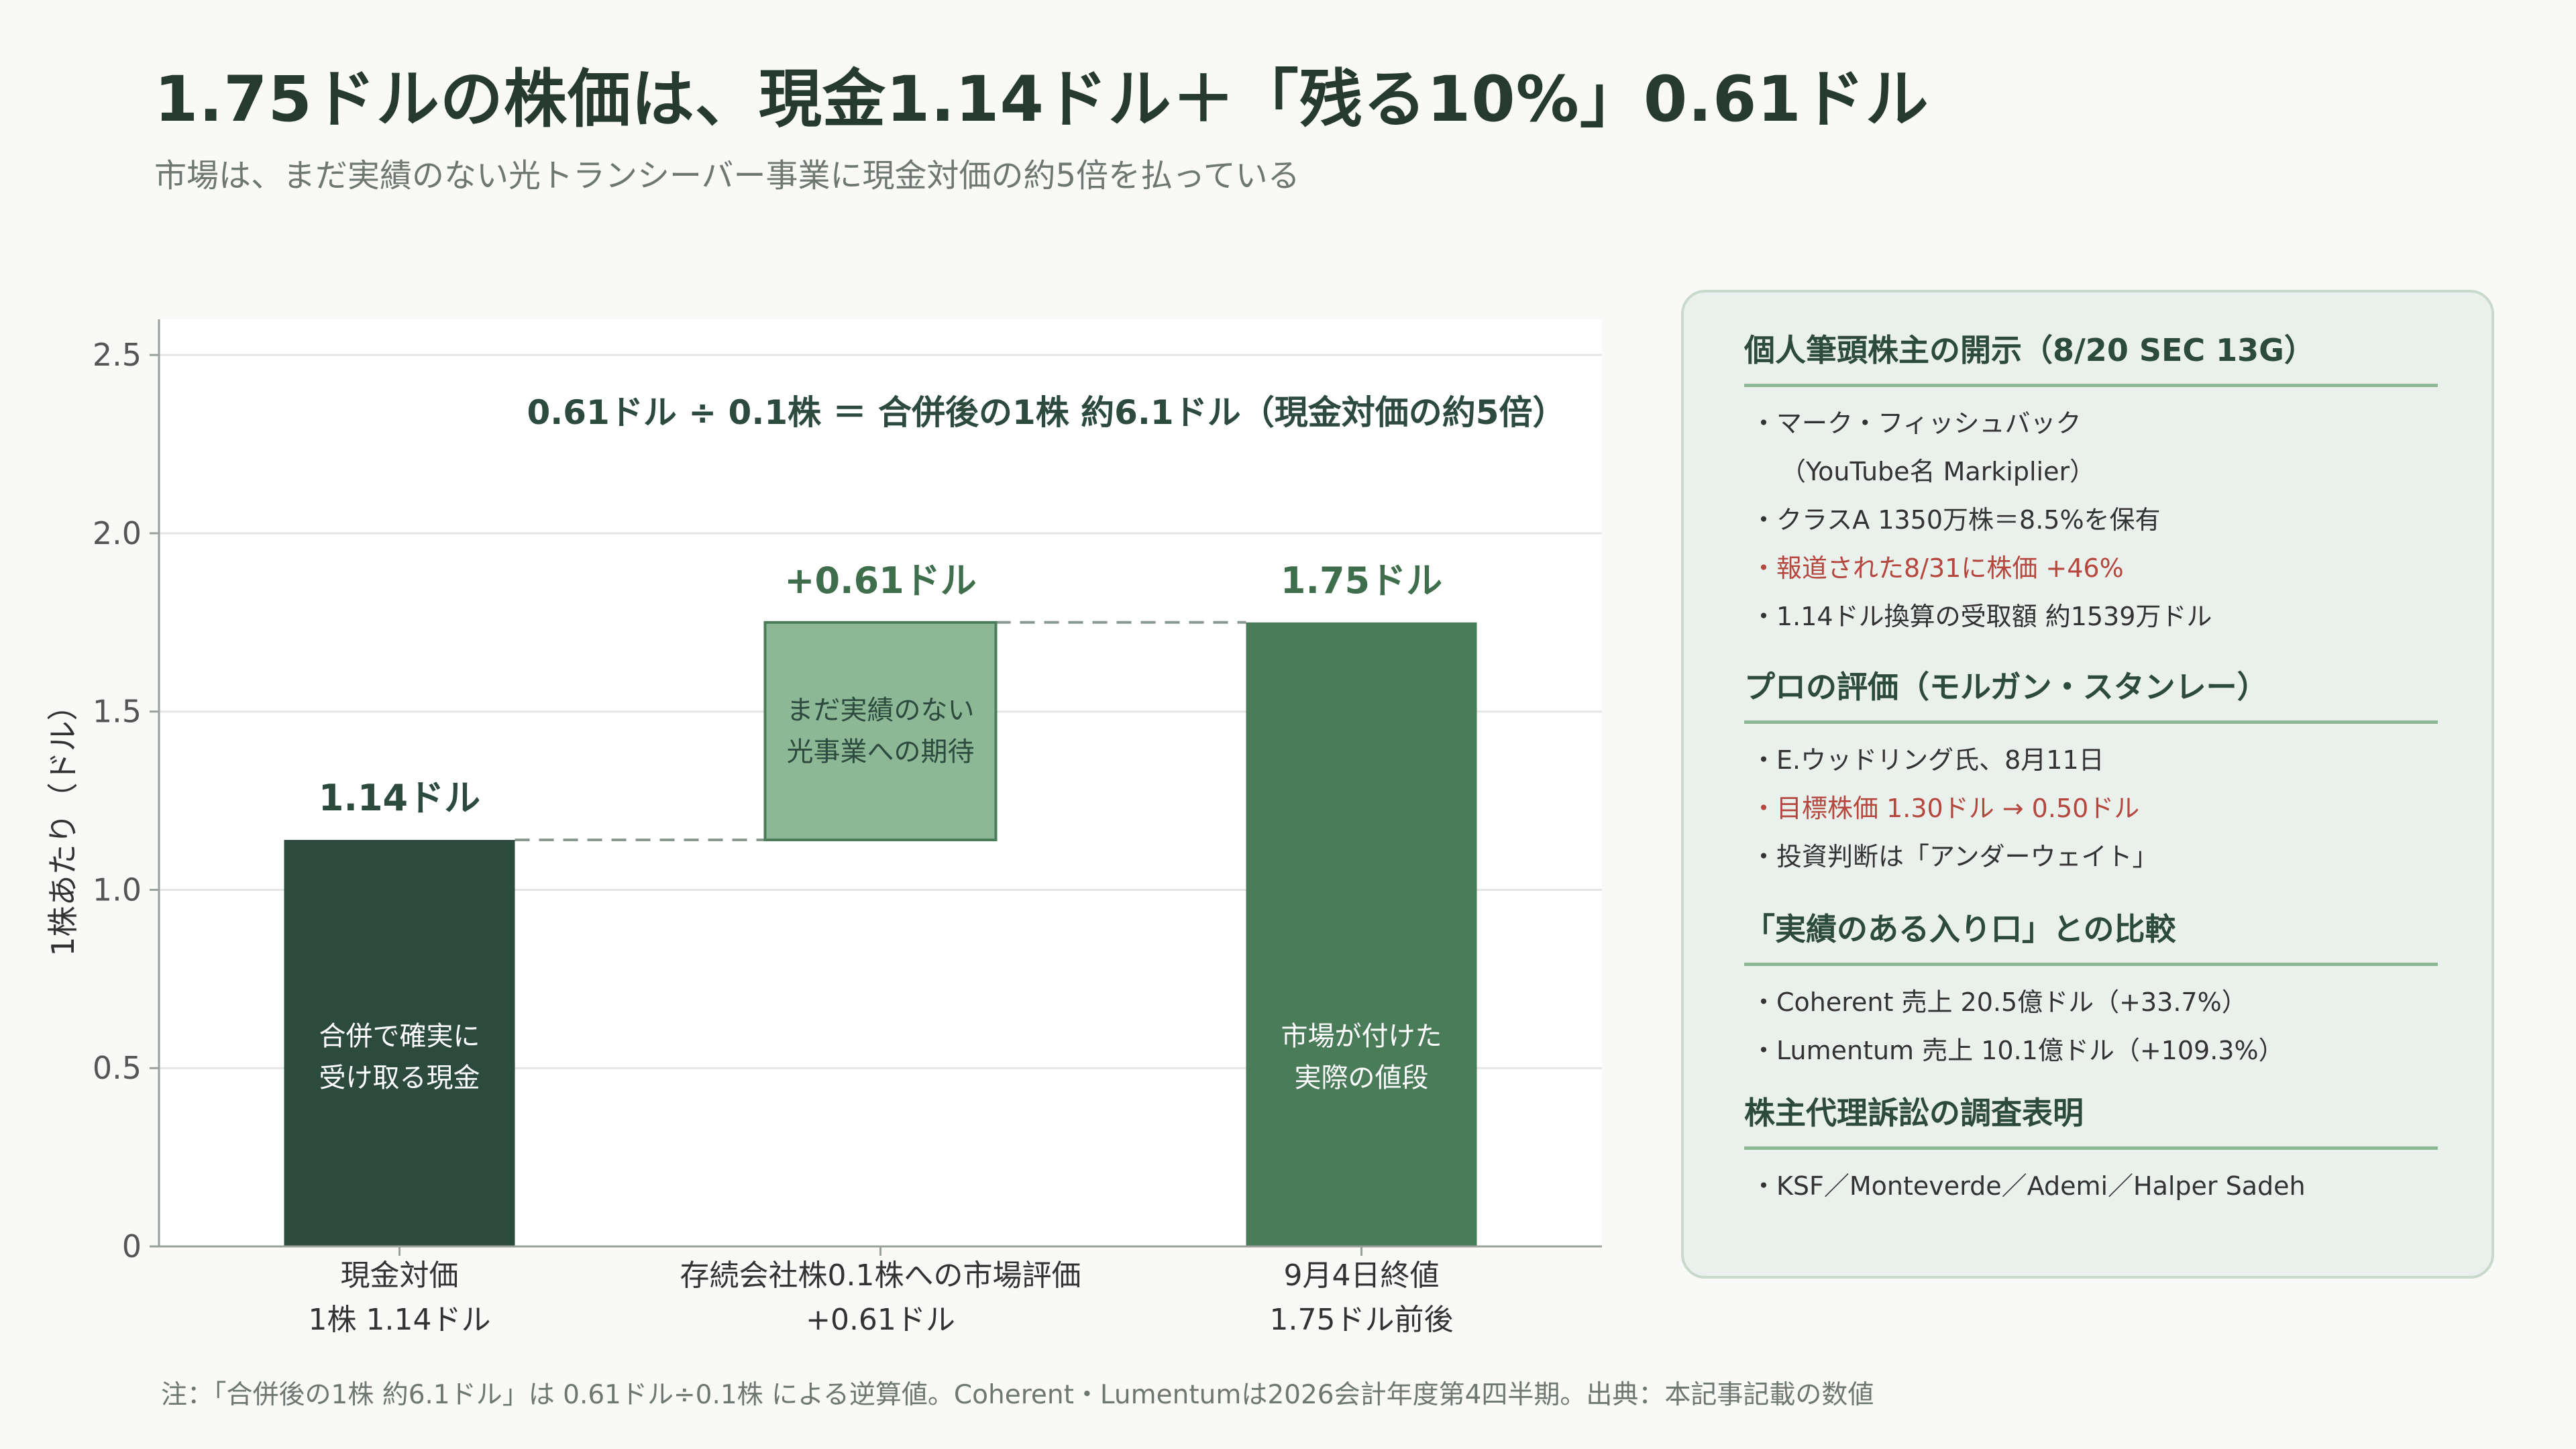  Describe the element at coordinates (1956, 520) in the screenshot. I see `panel-item: ・クラスA 1350万株＝8.5%を保有` at that location.